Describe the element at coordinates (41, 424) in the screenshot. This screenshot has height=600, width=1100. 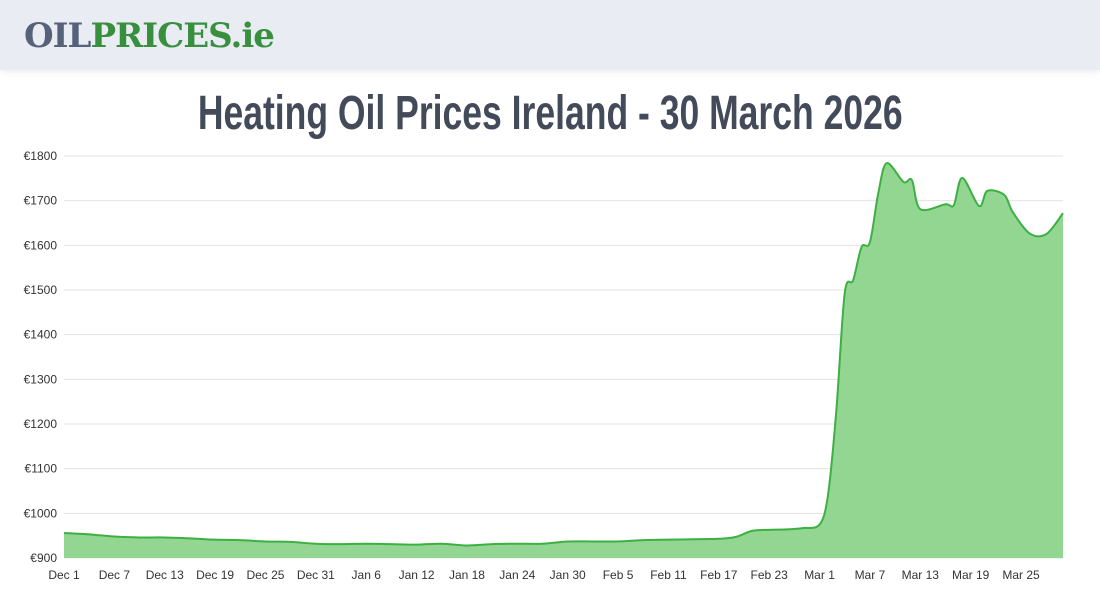
I see `y-tick-label: €1200` at that location.